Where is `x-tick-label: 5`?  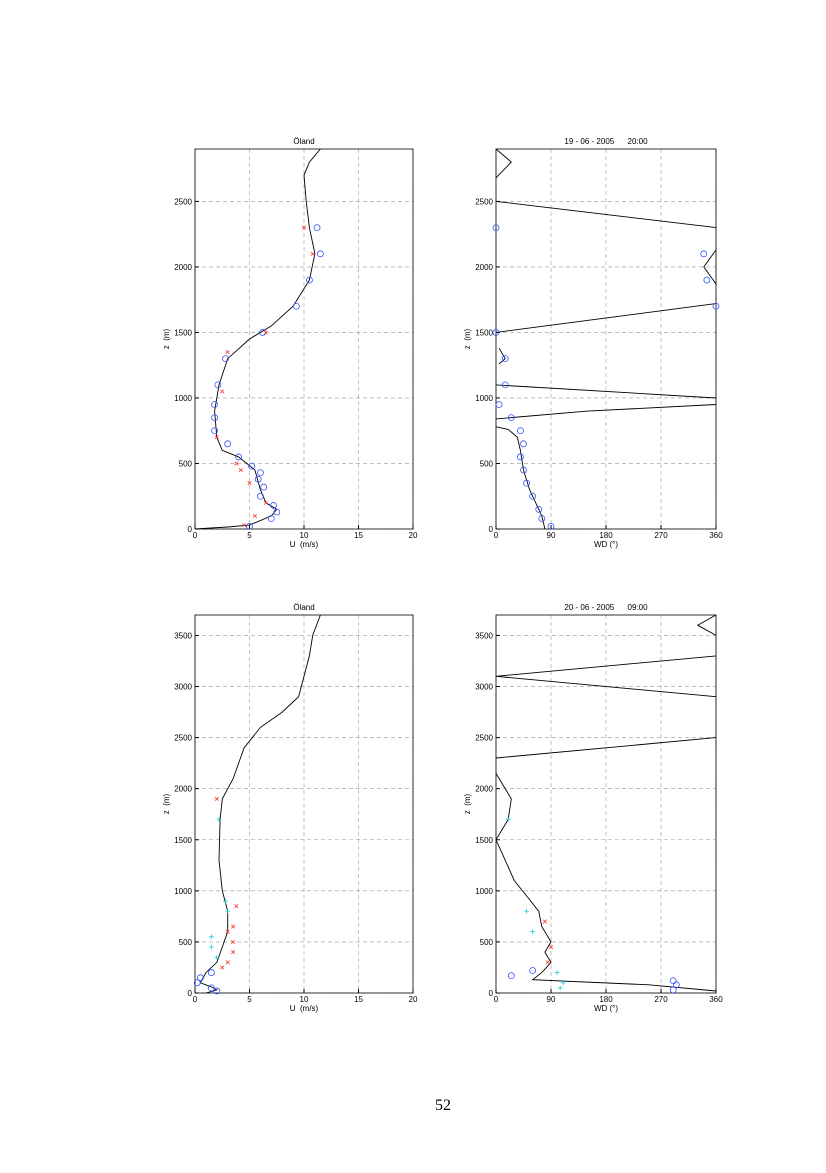 x-tick-label: 5 is located at coordinates (249, 535).